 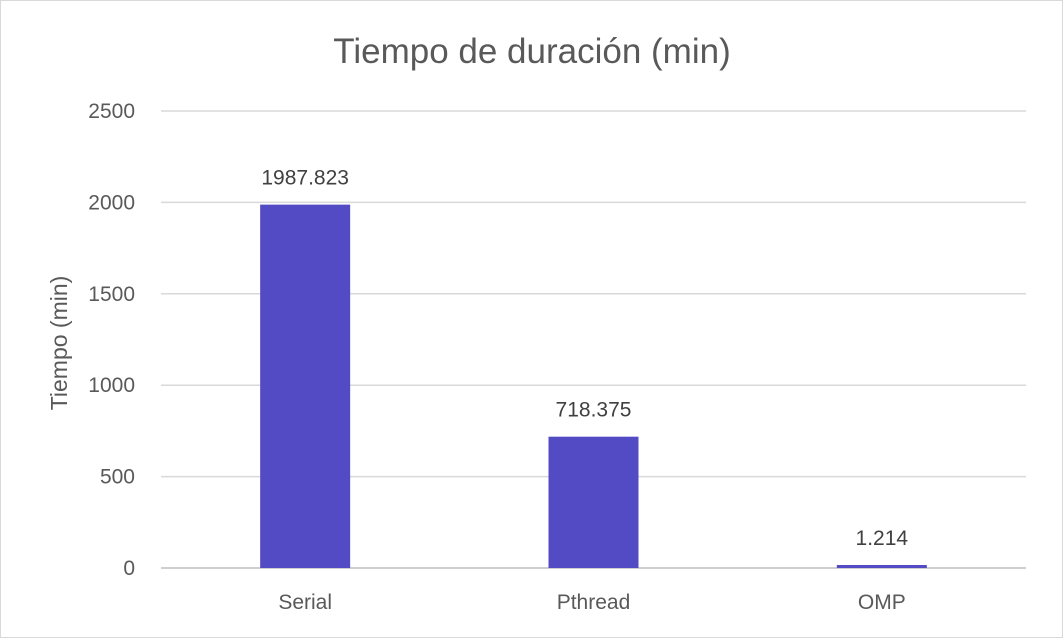 I want to click on y-tick-label: 1500, so click(x=111, y=294).